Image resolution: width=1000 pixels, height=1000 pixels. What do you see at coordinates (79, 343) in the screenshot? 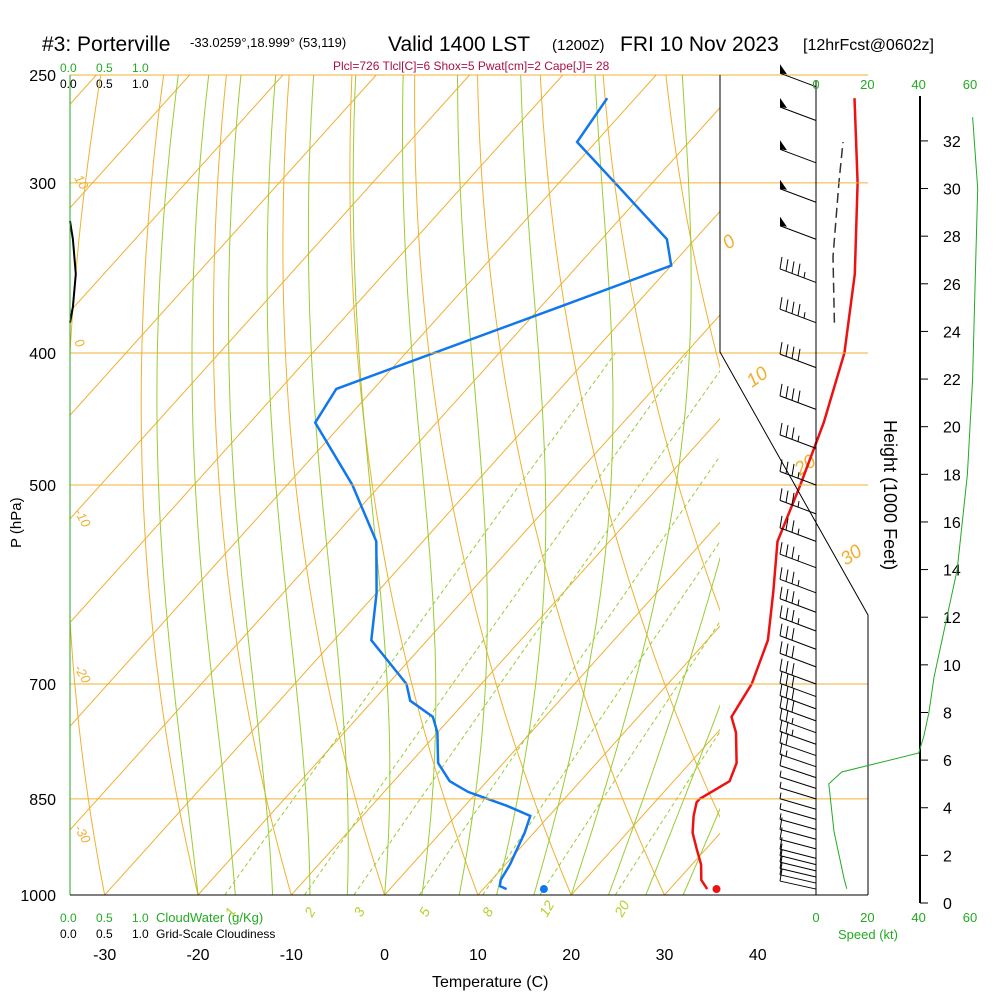
I see `dry-adiabat-label: 0` at bounding box center [79, 343].